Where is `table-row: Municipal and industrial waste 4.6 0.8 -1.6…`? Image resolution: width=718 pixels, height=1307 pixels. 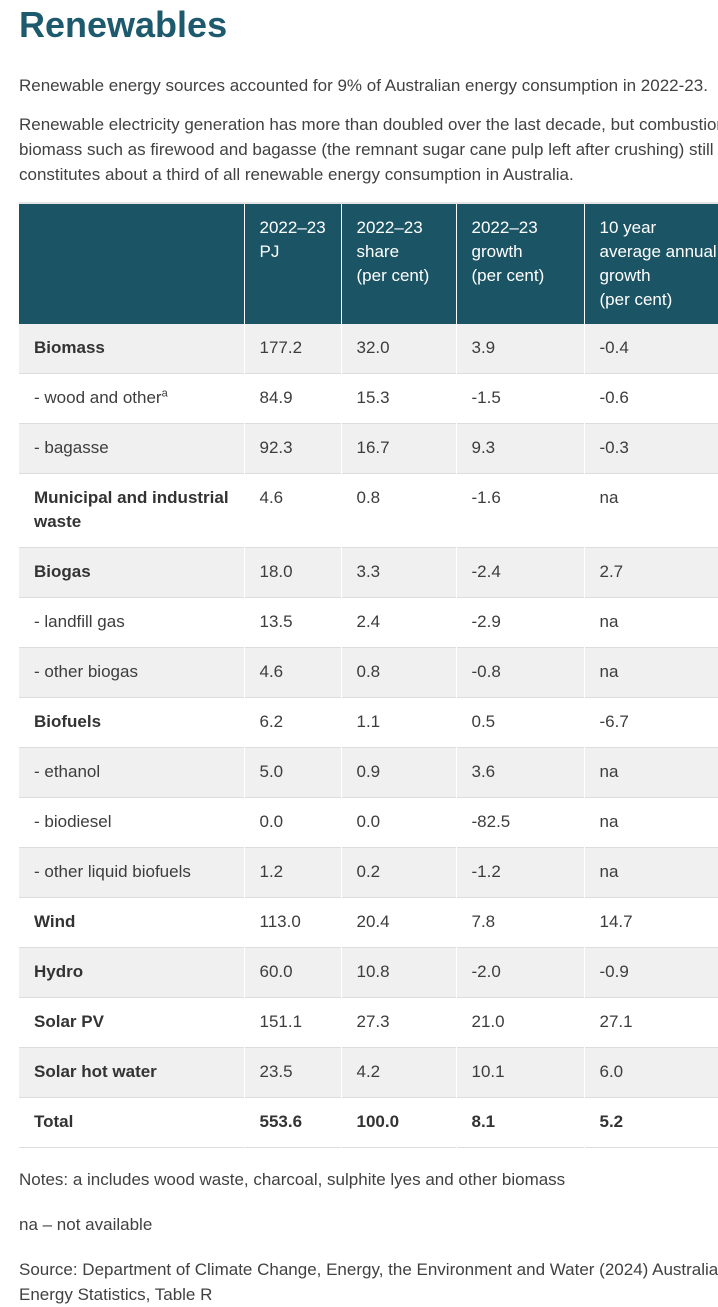
table-row: Municipal and industrial waste 4.6 0.8 -1.6… is located at coordinates (368, 510).